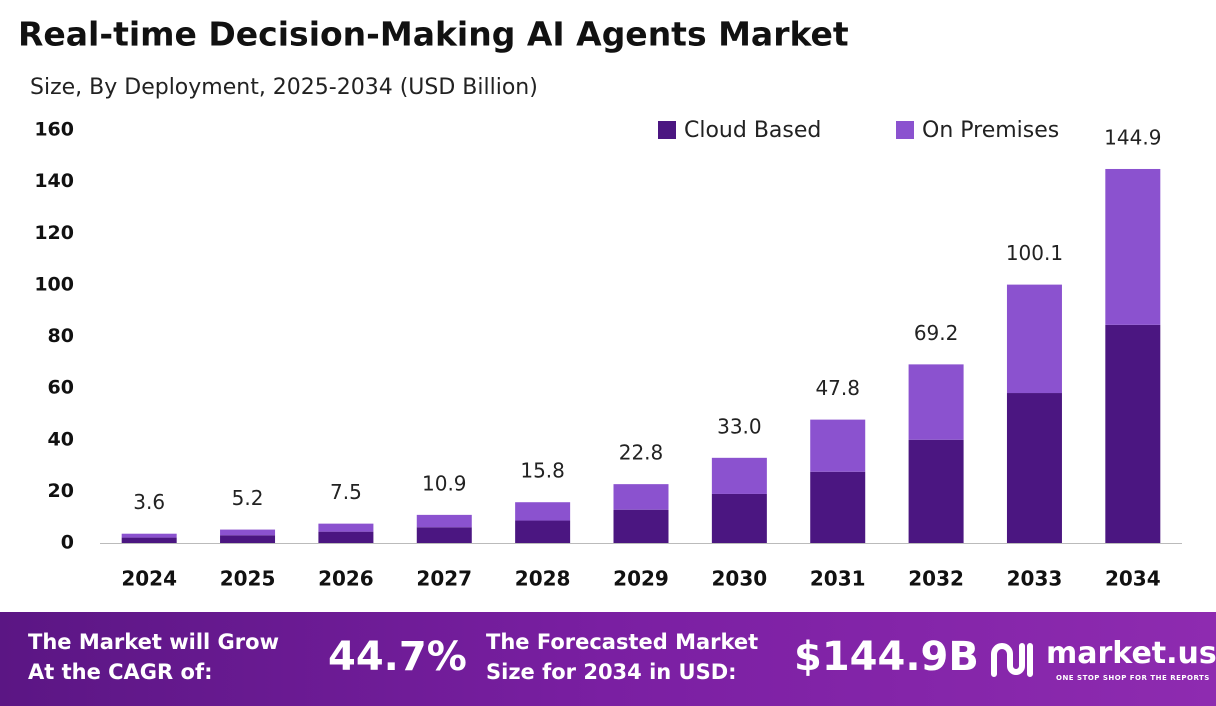 The width and height of the screenshot is (1216, 706). What do you see at coordinates (153, 657) in the screenshot?
I see `cagr-text: The Market will Grow At the CAGR of:` at bounding box center [153, 657].